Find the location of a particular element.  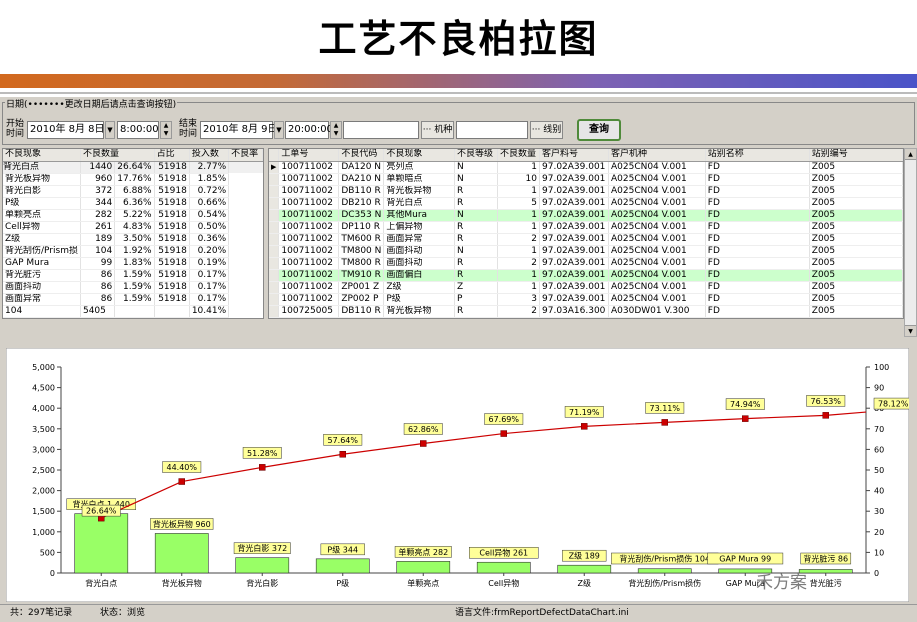

summary-cell: 189 is located at coordinates (98, 239).